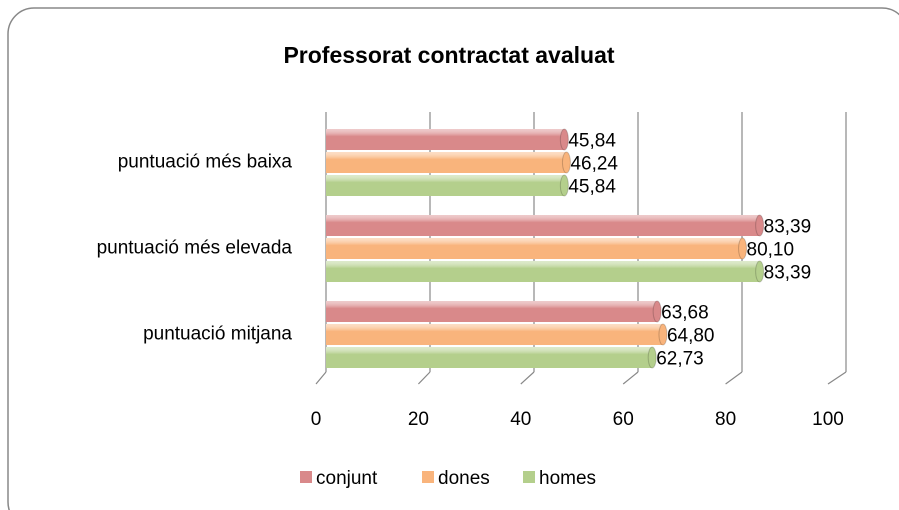 The image size is (899, 510). What do you see at coordinates (594, 164) in the screenshot?
I see `value-label: 46,24` at bounding box center [594, 164].